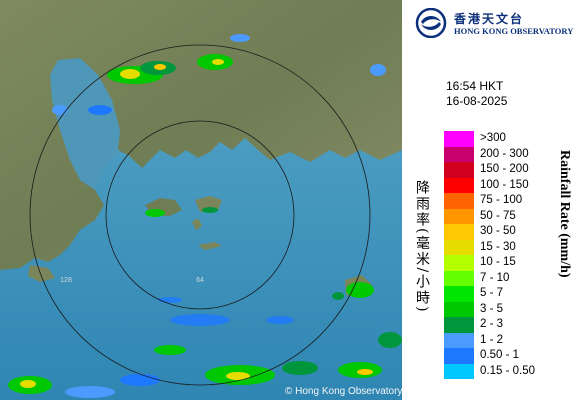  I want to click on legend-title-english: Rainfall Rate (mm/h), so click(564, 214).